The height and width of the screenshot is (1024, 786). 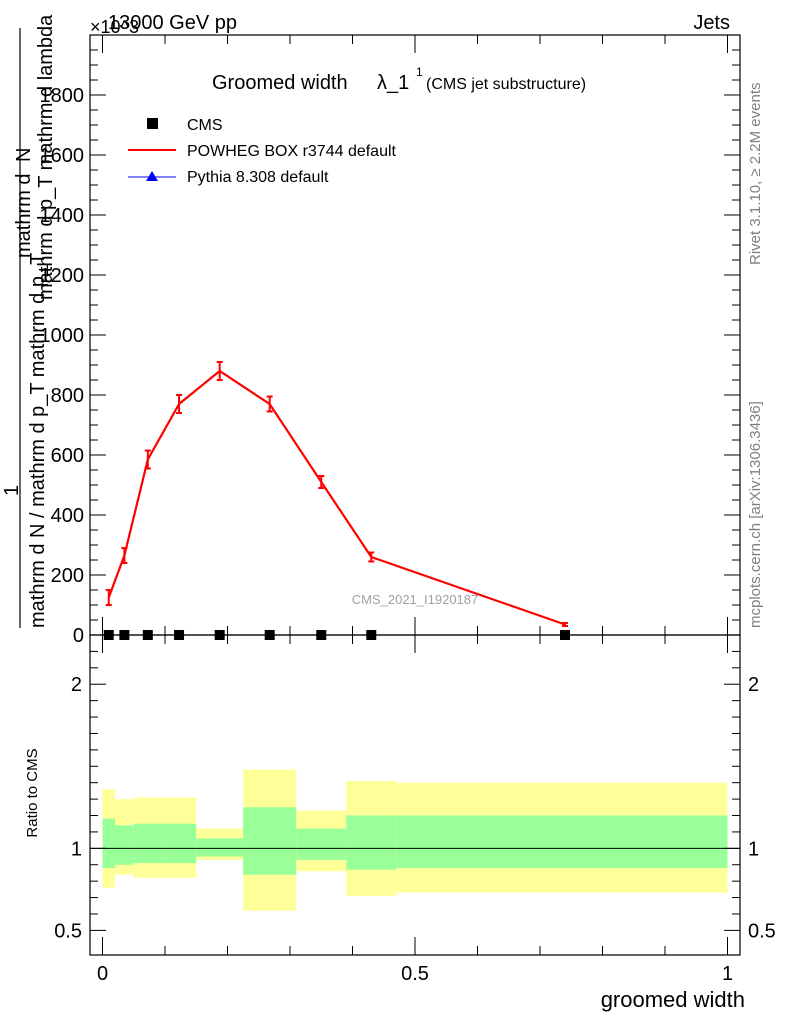 What do you see at coordinates (78, 636) in the screenshot?
I see `main-y-tick-label: 0` at bounding box center [78, 636].